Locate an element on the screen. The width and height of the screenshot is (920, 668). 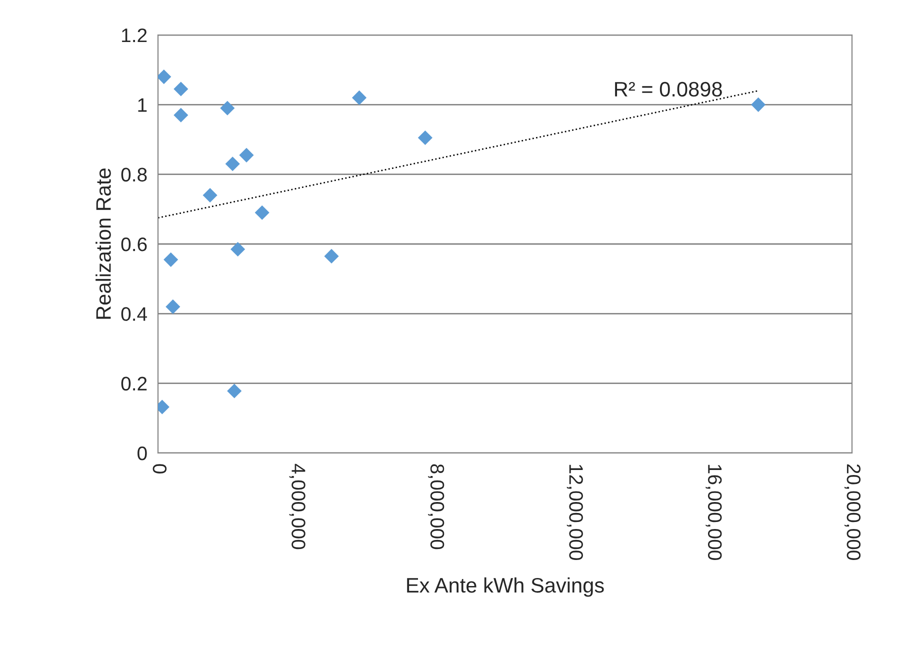
y-axis-title: Realization Rate is located at coordinates (103, 243).